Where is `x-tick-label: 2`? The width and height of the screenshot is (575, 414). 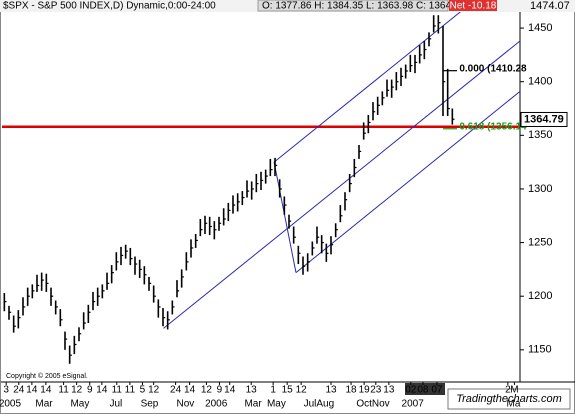 x-tick-label: 2 is located at coordinates (508, 390).